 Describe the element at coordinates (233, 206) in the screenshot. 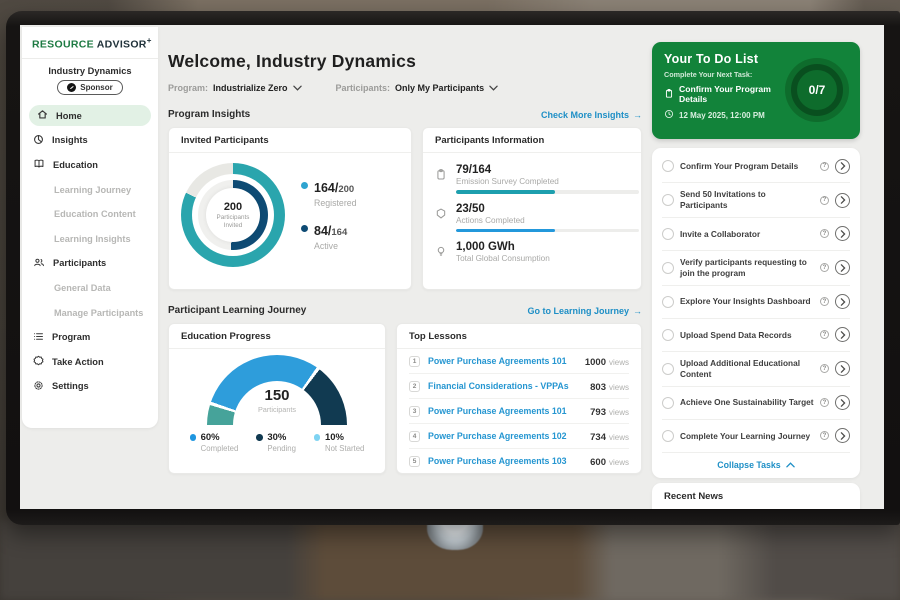

I see `invited-total: 200` at that location.